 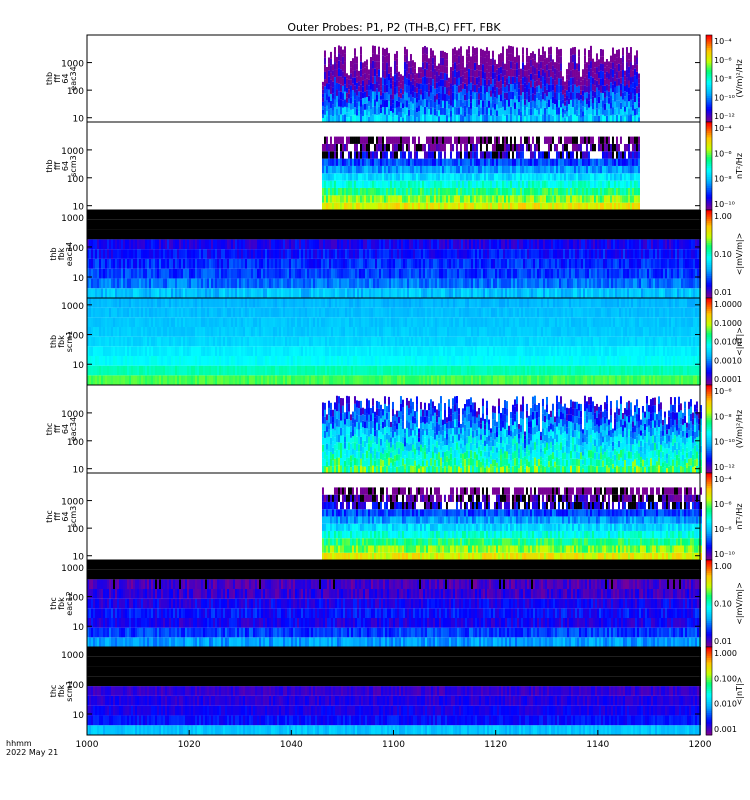 I want to click on heatmap-thb_fff_scm3, so click(x=480, y=173).